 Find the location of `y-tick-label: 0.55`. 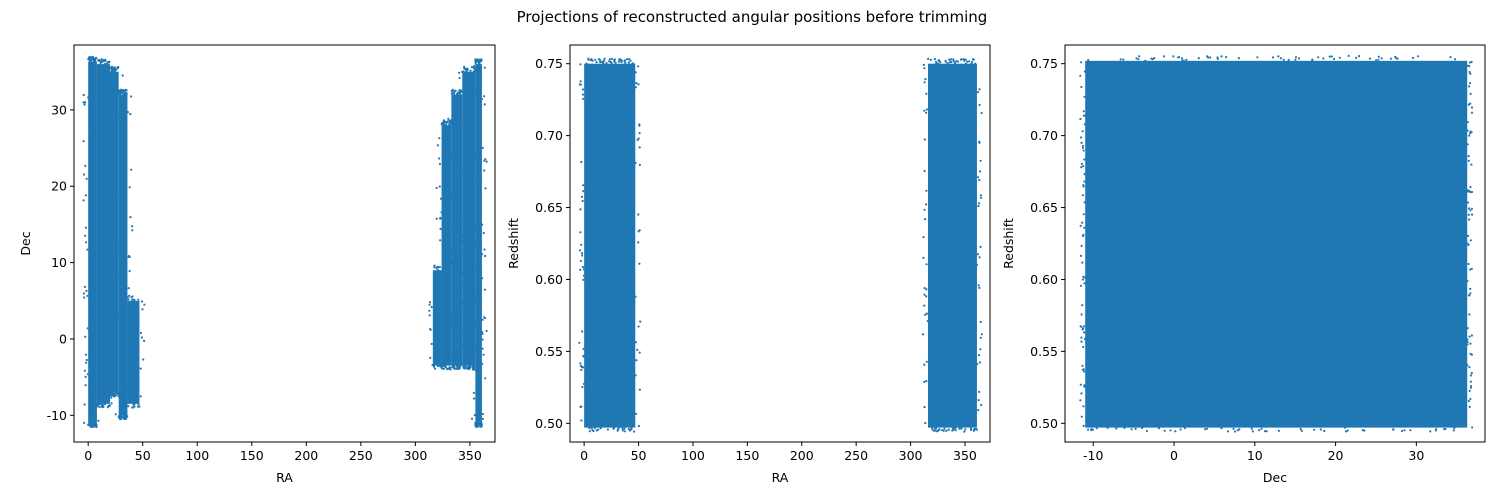

y-tick-label: 0.55 is located at coordinates (1044, 351).